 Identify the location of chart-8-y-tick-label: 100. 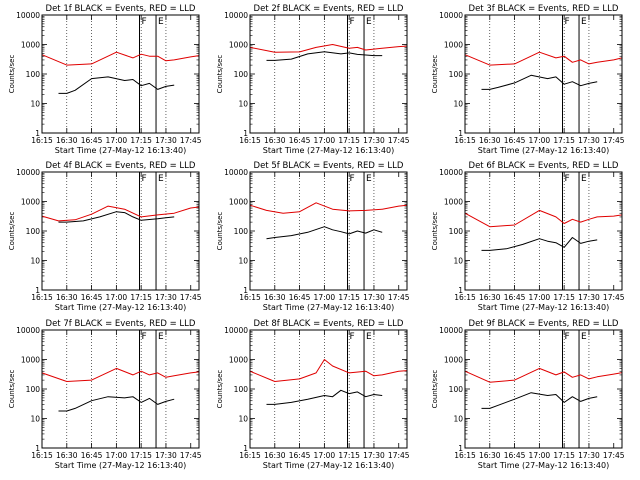
(241, 389).